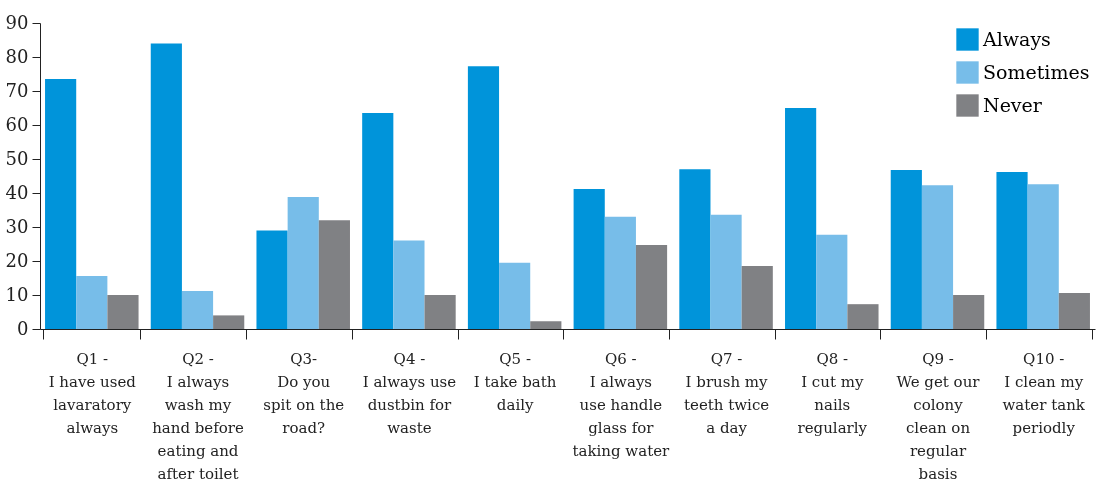  Describe the element at coordinates (726, 393) in the screenshot. I see `x-tick-label: Q7 - I brush my teeth twice a day` at that location.